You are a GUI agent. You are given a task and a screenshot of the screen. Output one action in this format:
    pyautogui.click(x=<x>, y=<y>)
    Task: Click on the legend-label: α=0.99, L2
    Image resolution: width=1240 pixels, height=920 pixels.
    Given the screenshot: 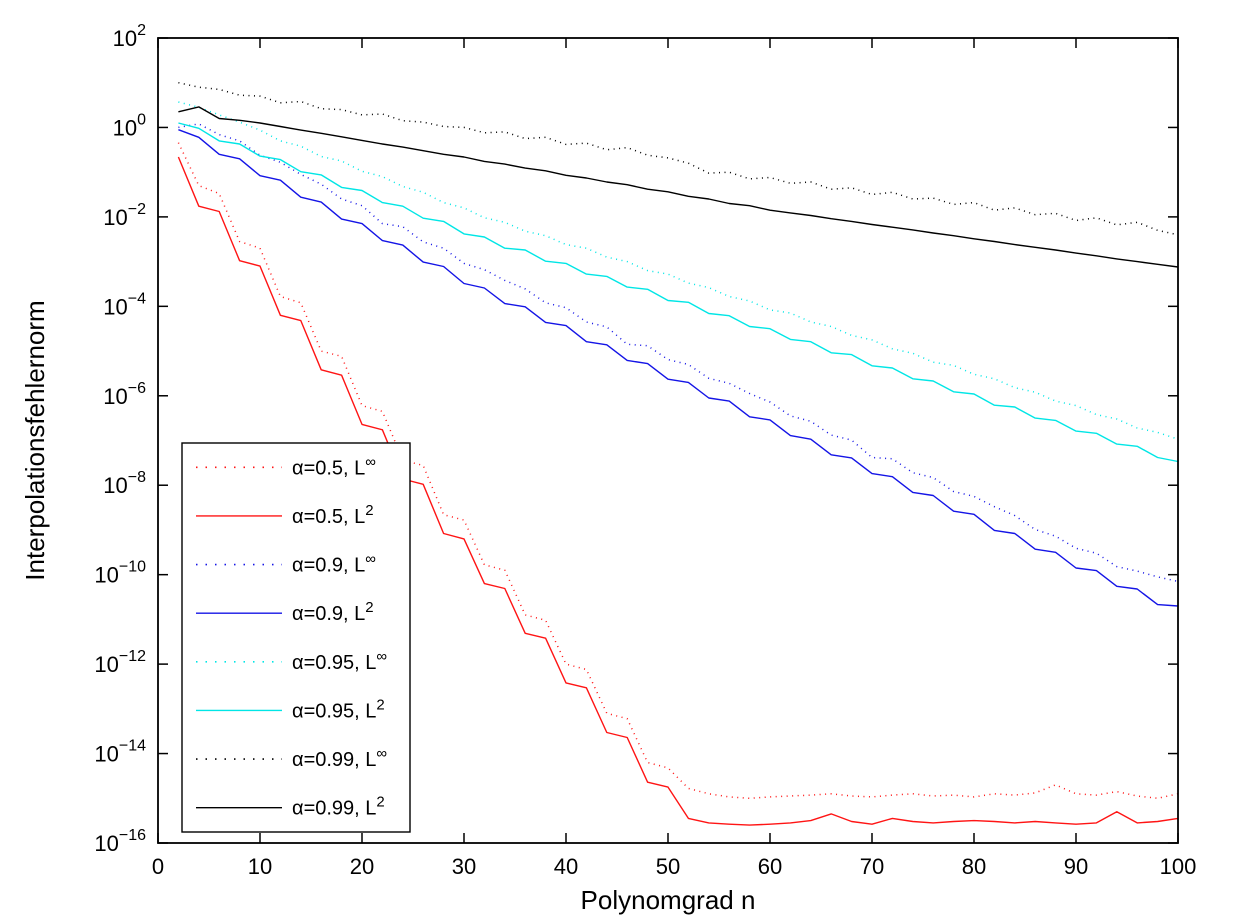 What is the action you would take?
    pyautogui.click(x=338, y=807)
    